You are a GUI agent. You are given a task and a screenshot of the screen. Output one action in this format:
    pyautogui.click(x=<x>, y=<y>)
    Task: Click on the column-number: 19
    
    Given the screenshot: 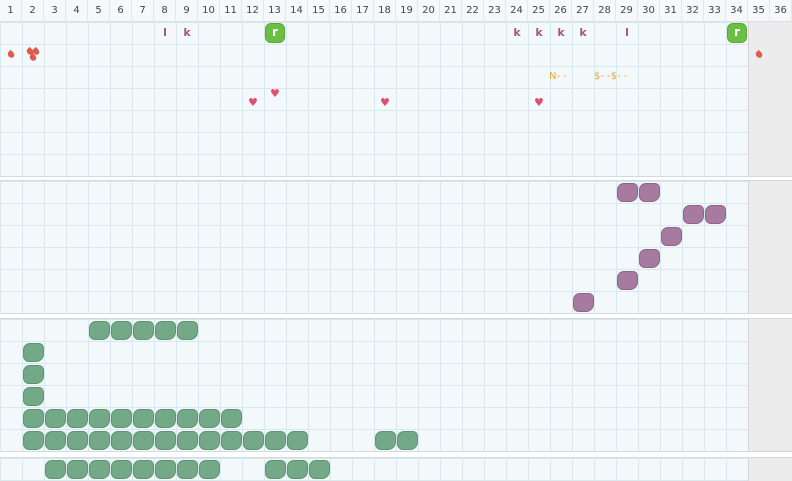 What is the action you would take?
    pyautogui.click(x=407, y=11)
    